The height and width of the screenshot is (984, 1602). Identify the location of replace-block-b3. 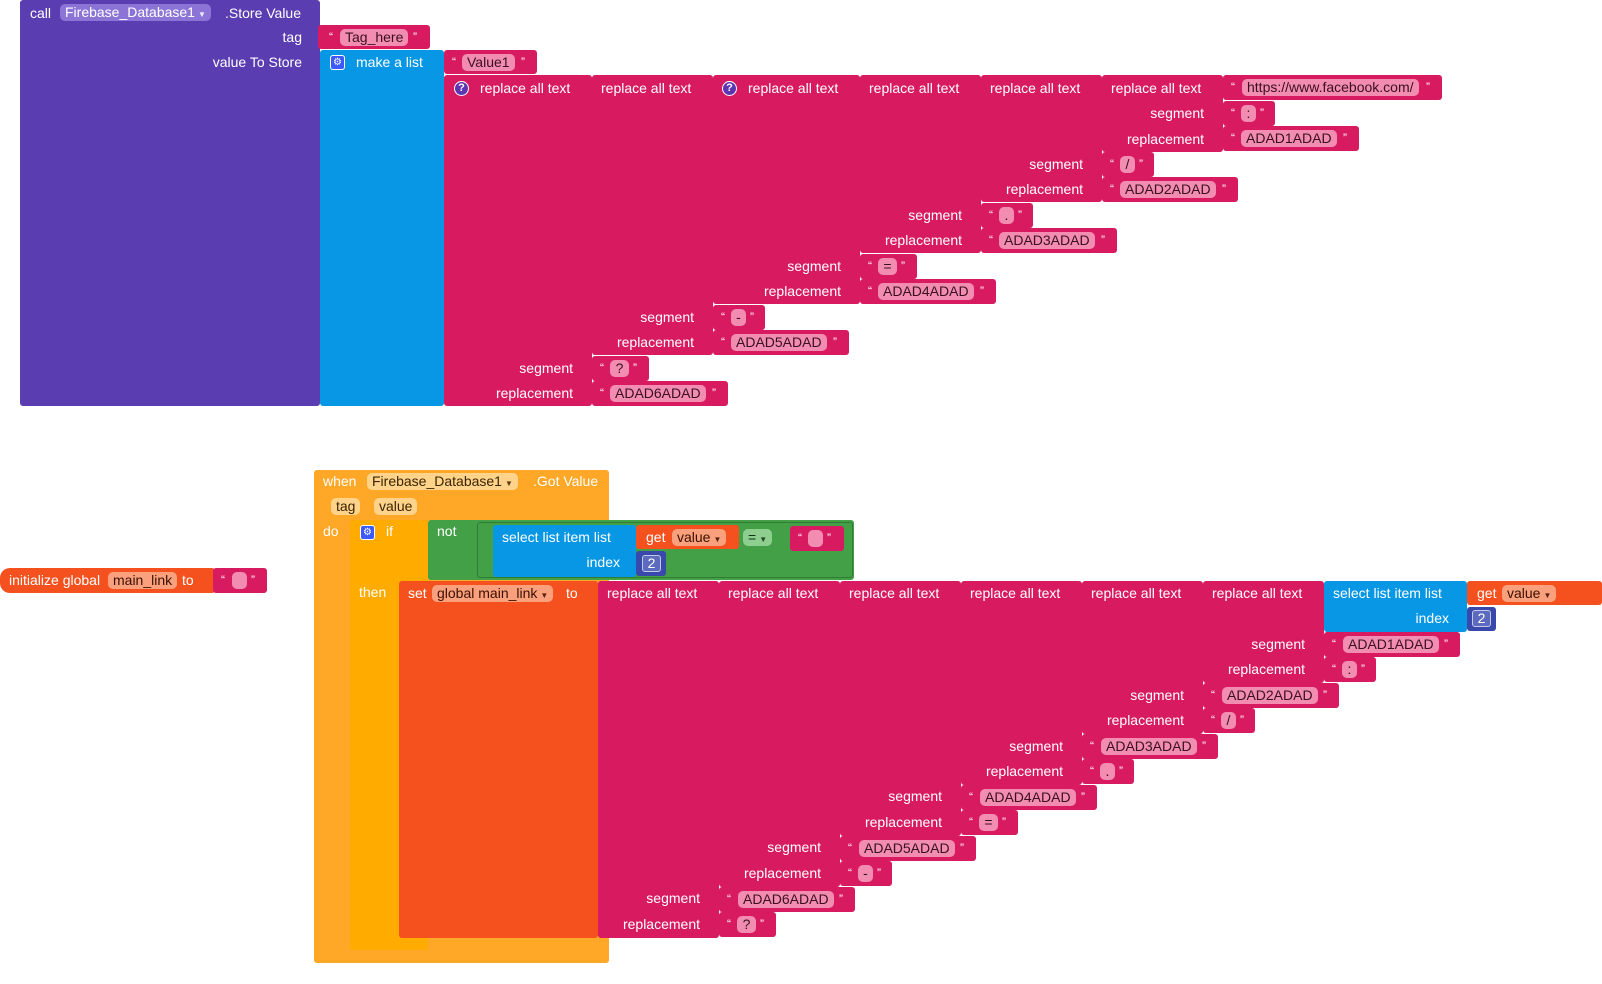
(900, 708).